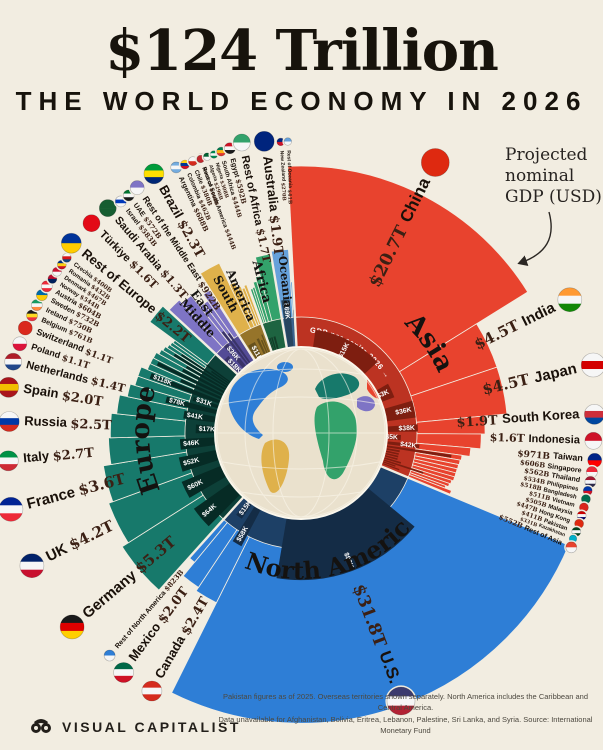 This screenshot has height=750, width=603. What do you see at coordinates (109, 655) in the screenshot?
I see `flag-rest-of-north-america` at bounding box center [109, 655].